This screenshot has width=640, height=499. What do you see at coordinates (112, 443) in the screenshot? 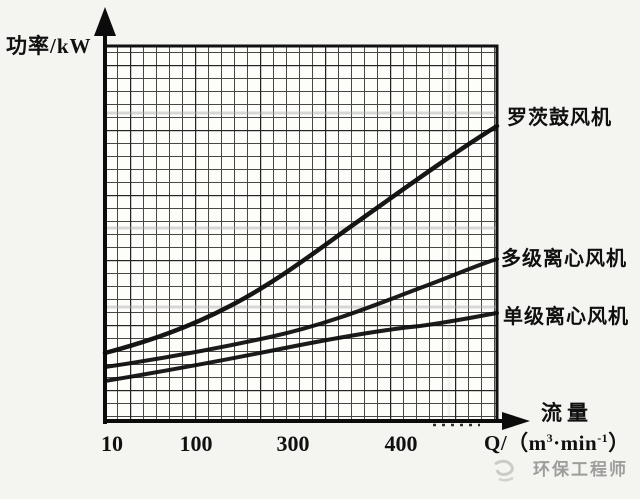
I see `x-tick-10: 10` at bounding box center [112, 443].